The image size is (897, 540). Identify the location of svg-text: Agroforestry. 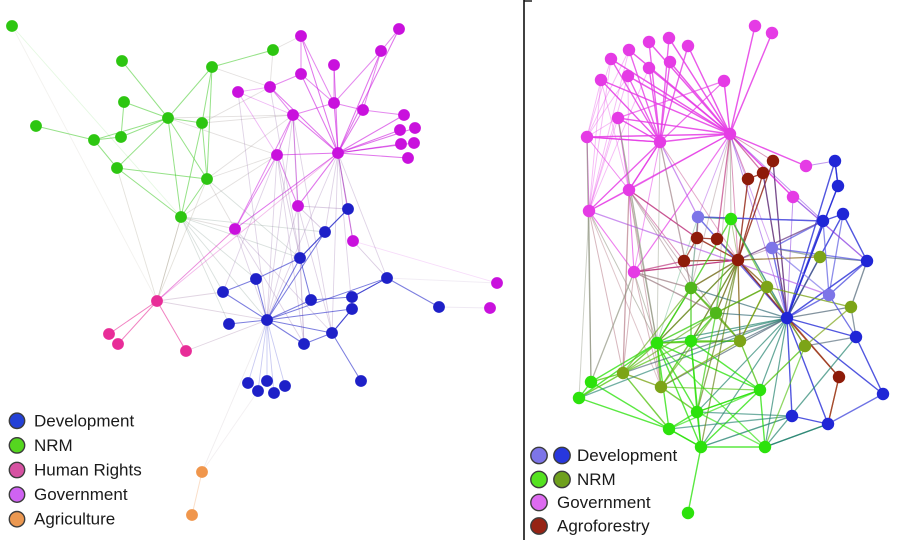
(603, 526).